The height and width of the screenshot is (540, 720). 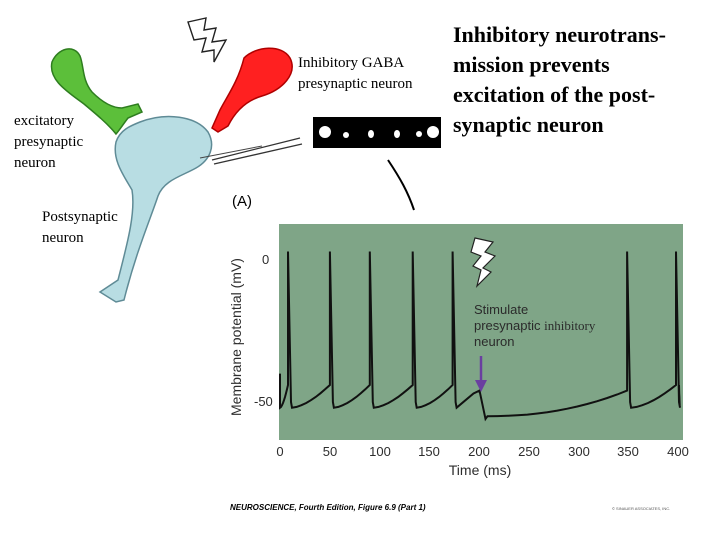 I want to click on x-tick-label: 50, so click(x=330, y=451).